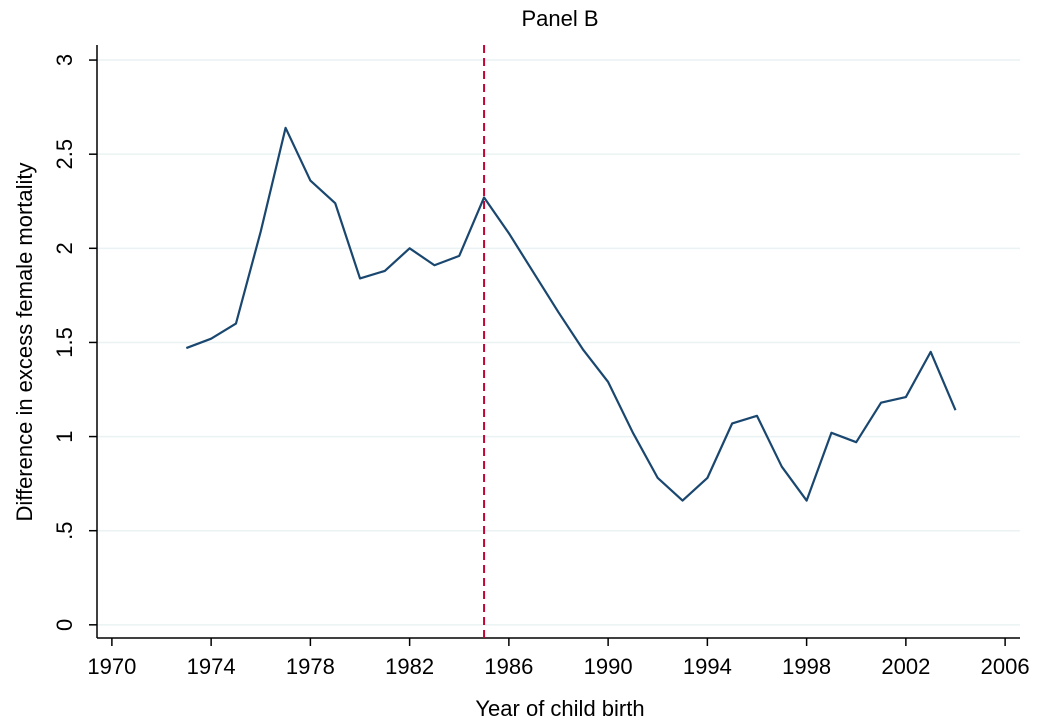 The image size is (1042, 725). Describe the element at coordinates (64, 342) in the screenshot. I see `y-tick-label: 1.5` at that location.